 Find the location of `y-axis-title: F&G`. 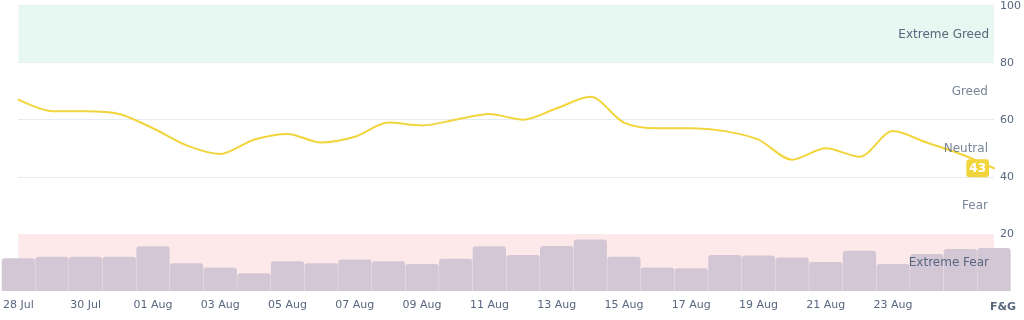

y-axis-title: F&G is located at coordinates (1003, 306).